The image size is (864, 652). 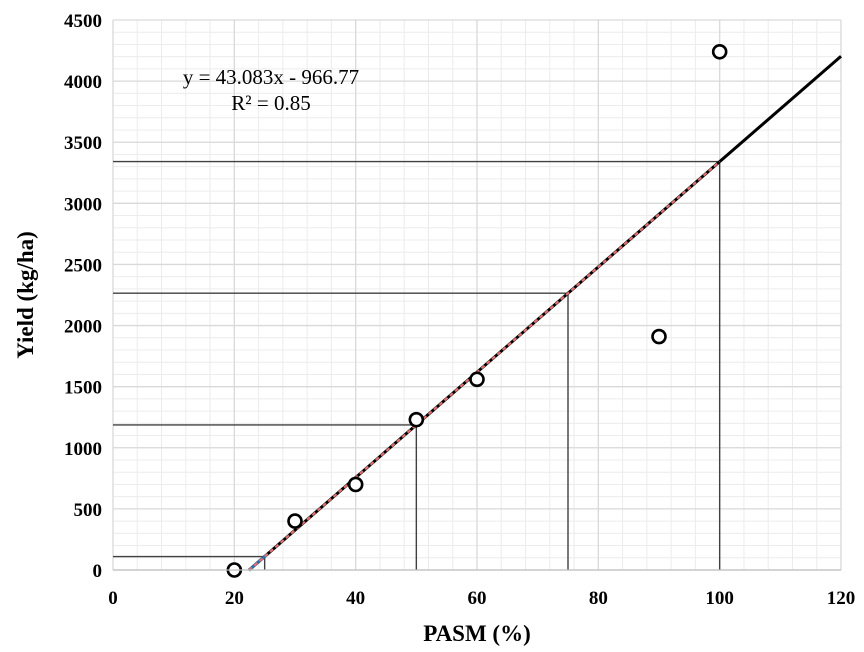 I want to click on y-tick-label: 4000, so click(x=83, y=82).